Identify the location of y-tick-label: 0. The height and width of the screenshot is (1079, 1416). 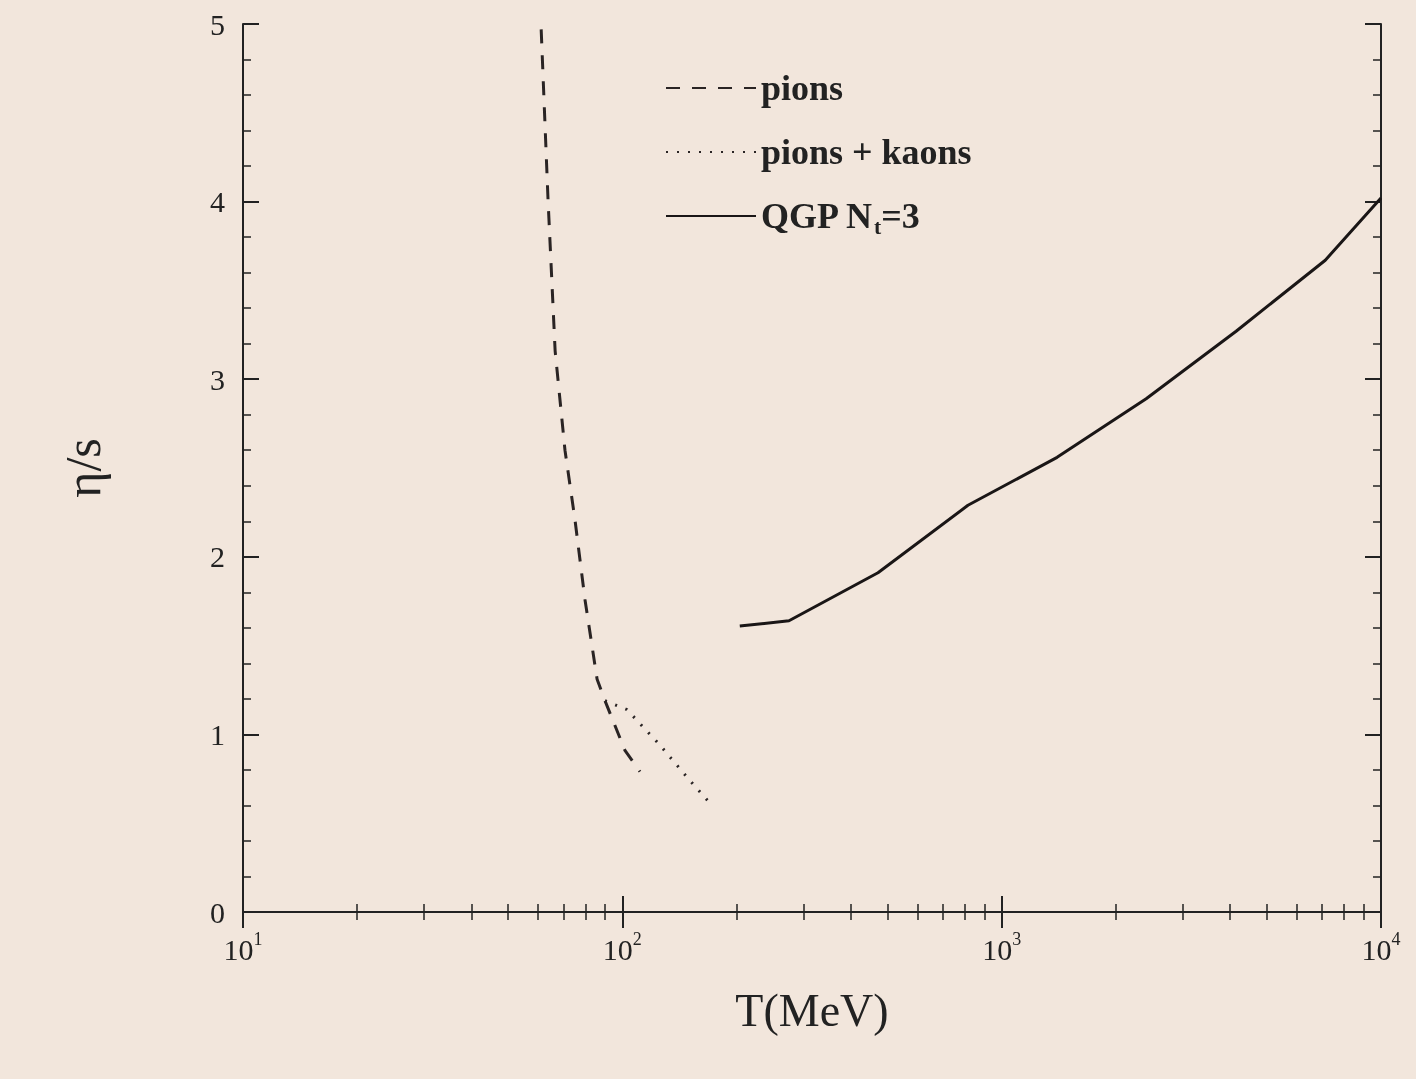
(217, 912).